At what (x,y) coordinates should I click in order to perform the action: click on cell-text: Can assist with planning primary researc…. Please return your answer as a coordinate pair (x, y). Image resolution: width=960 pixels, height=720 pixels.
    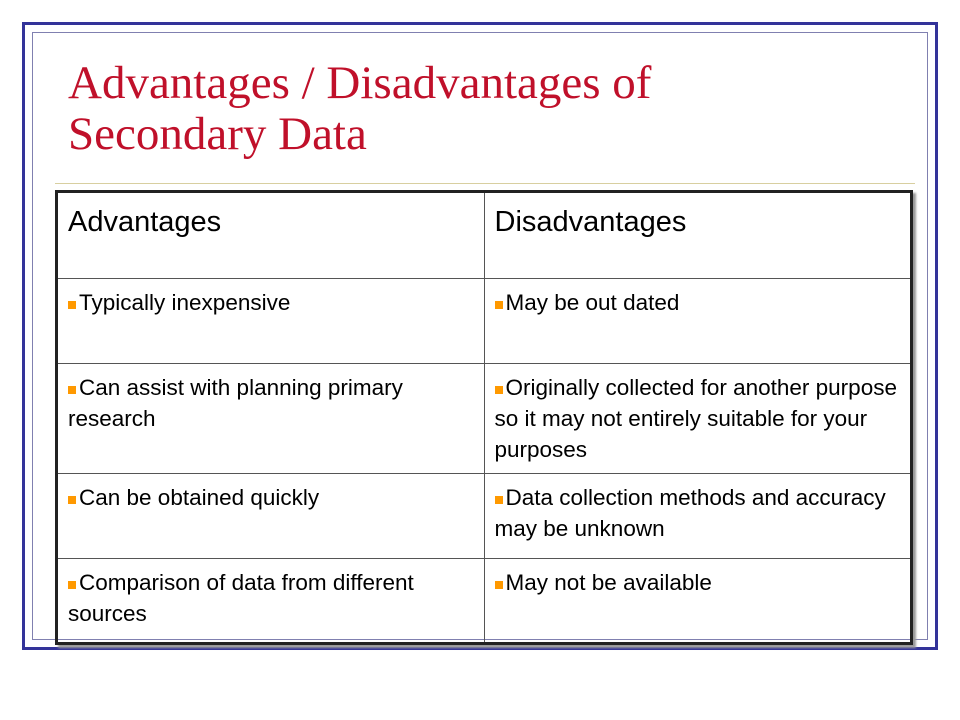
    Looking at the image, I should click on (235, 403).